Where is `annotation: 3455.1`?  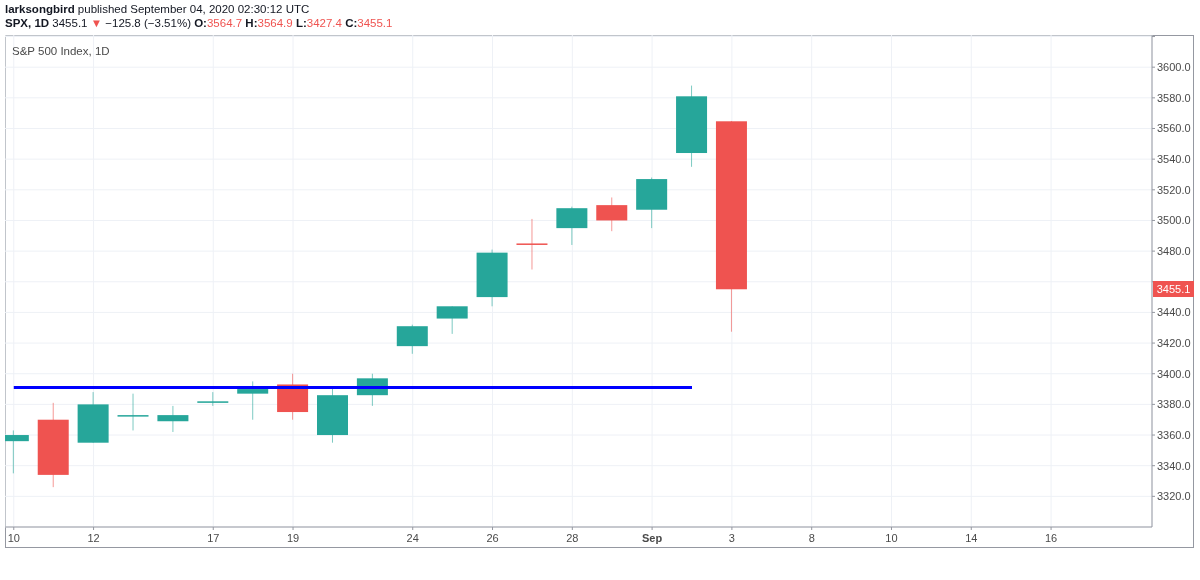 annotation: 3455.1 is located at coordinates (1173, 289).